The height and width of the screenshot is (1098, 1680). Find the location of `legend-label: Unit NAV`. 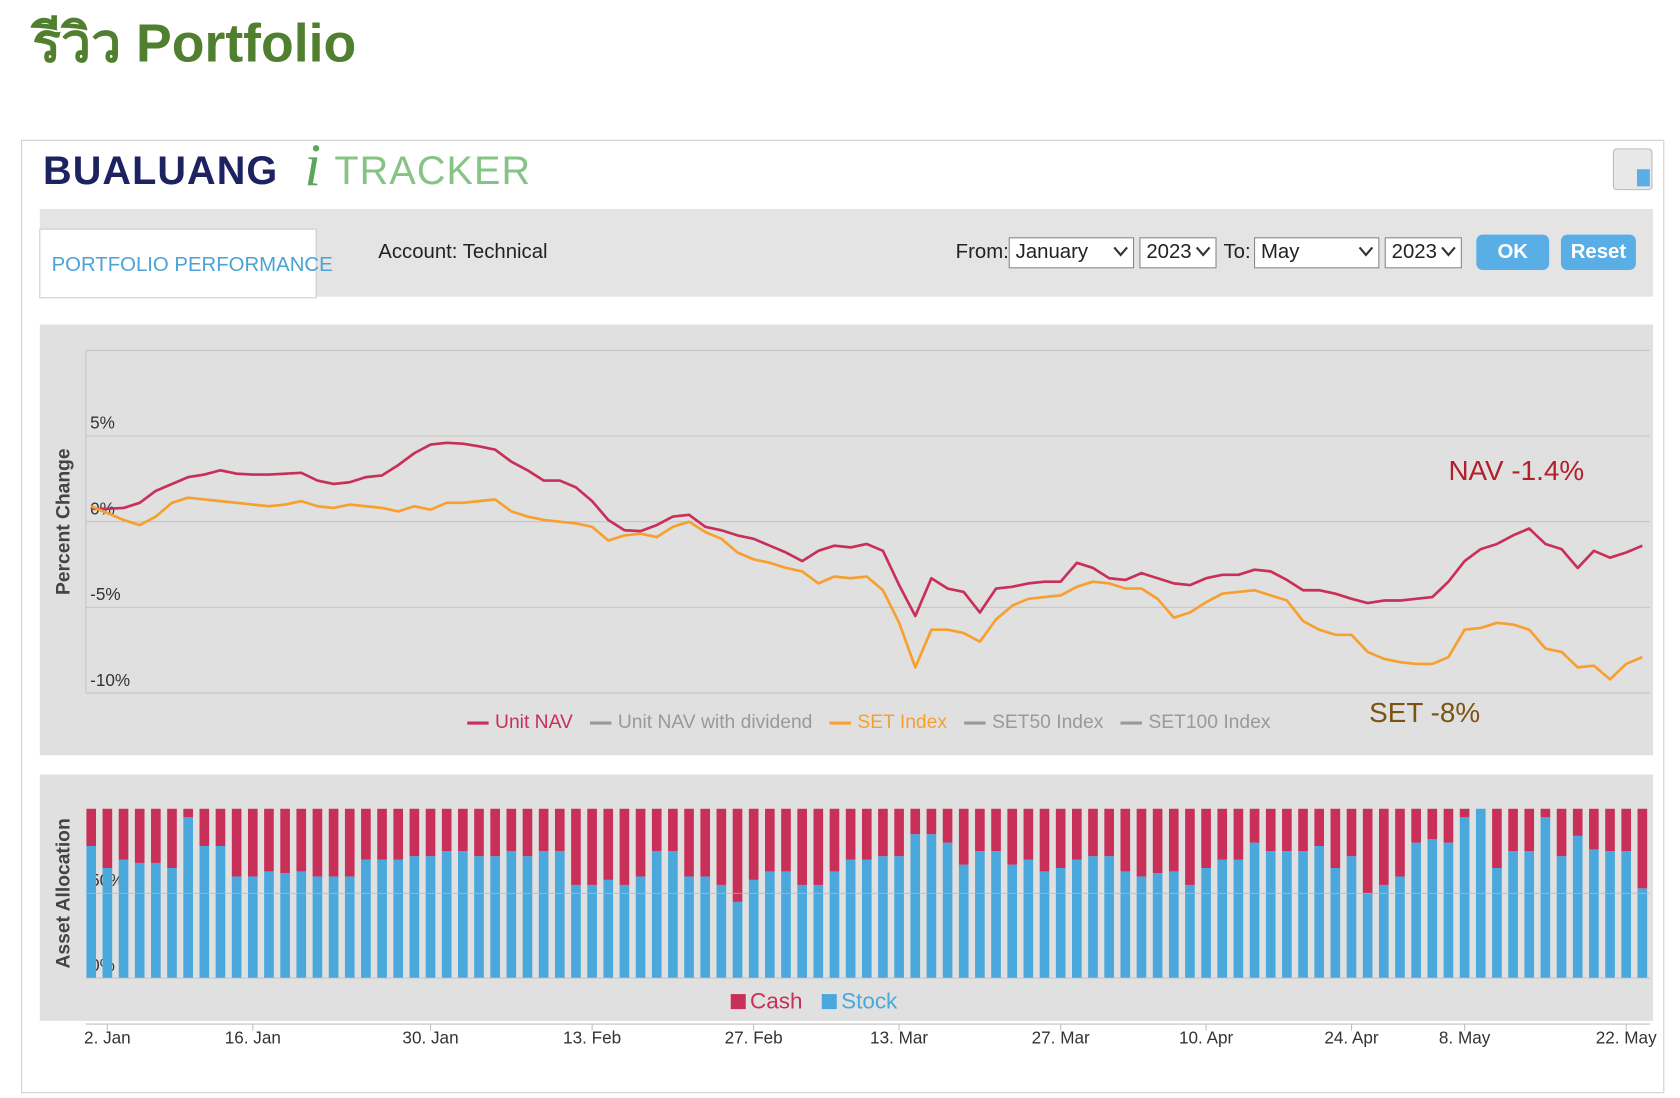

legend-label: Unit NAV is located at coordinates (534, 722).